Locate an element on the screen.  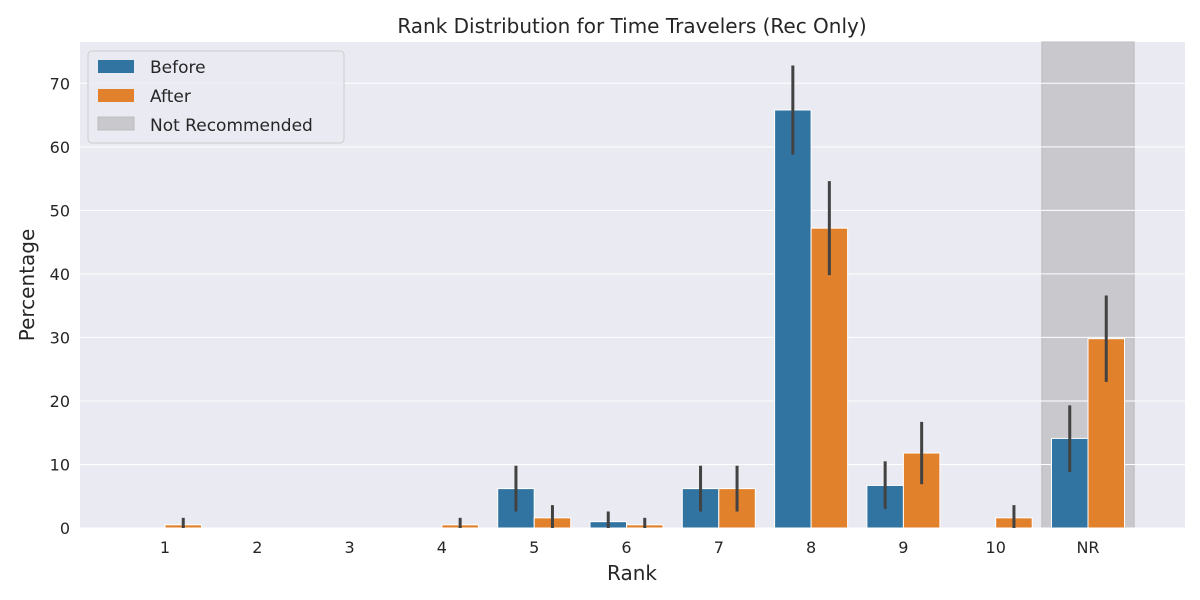
legend-label-after: After is located at coordinates (170, 97).